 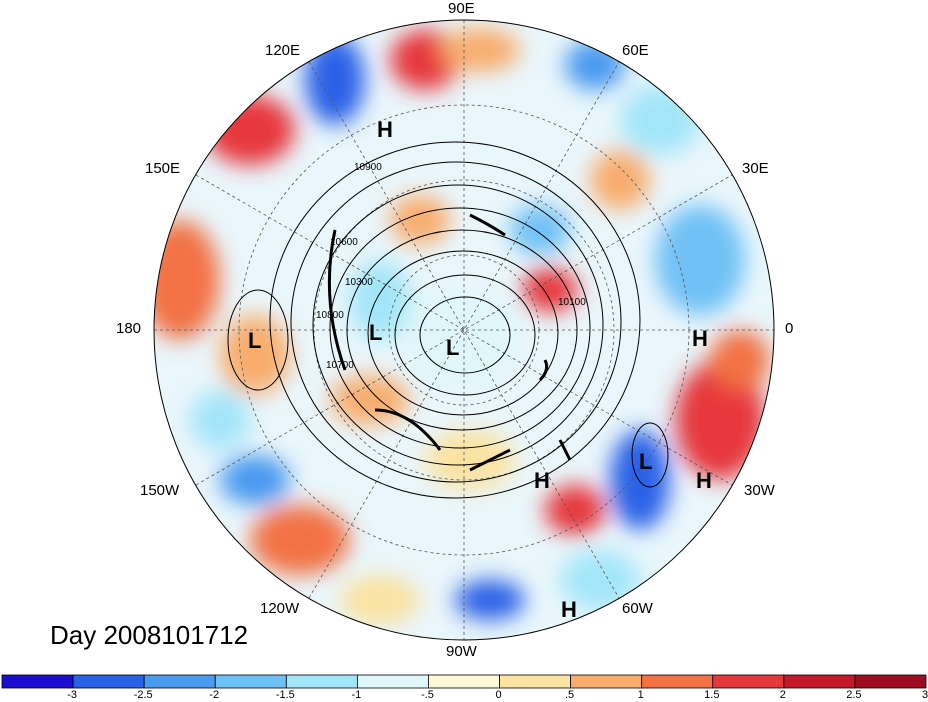 I want to click on lon-label-150w: 150W, so click(x=160, y=490).